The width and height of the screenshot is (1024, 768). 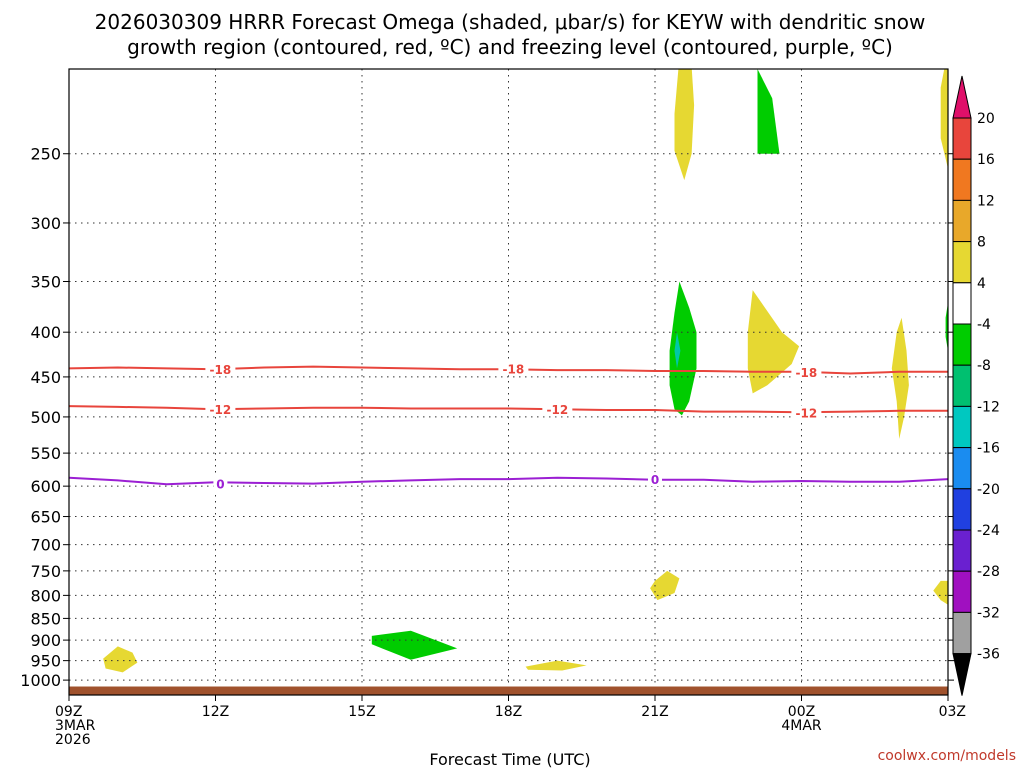 I want to click on x-tick-label-6-0: 15Z, so click(x=361, y=712).